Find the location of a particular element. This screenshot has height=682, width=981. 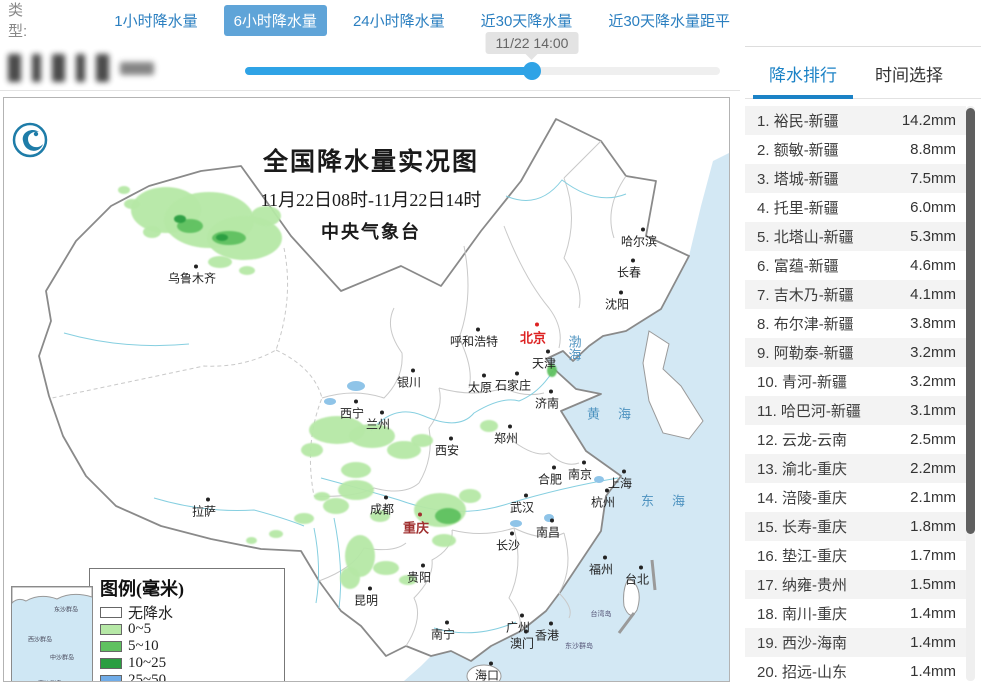

city-label: 长沙 is located at coordinates (508, 546).